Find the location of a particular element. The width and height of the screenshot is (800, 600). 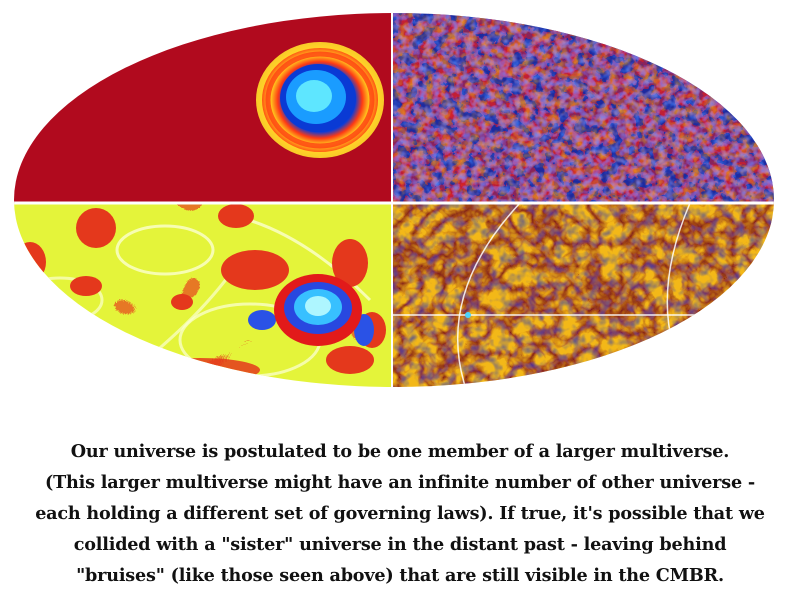

grid-node-marker is located at coordinates (468, 315).